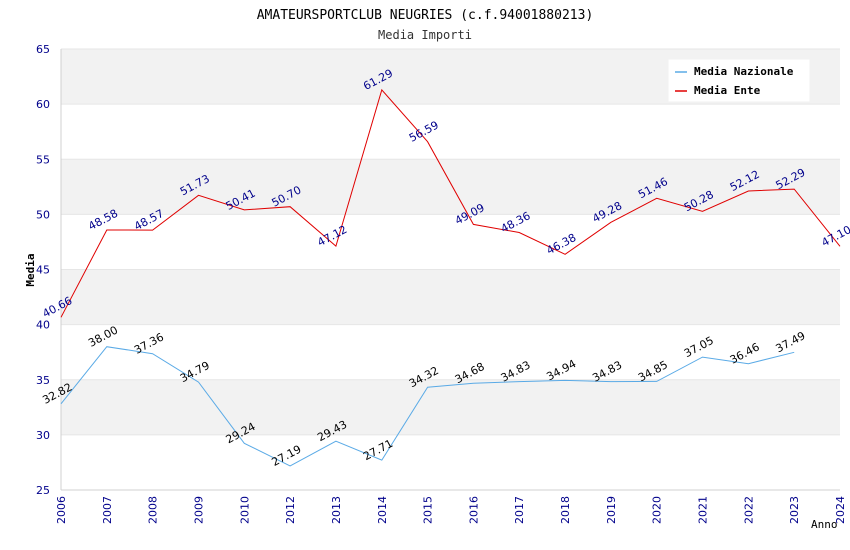 The image size is (850, 550). What do you see at coordinates (43, 435) in the screenshot?
I see `y-tick-label: 30` at bounding box center [43, 435].